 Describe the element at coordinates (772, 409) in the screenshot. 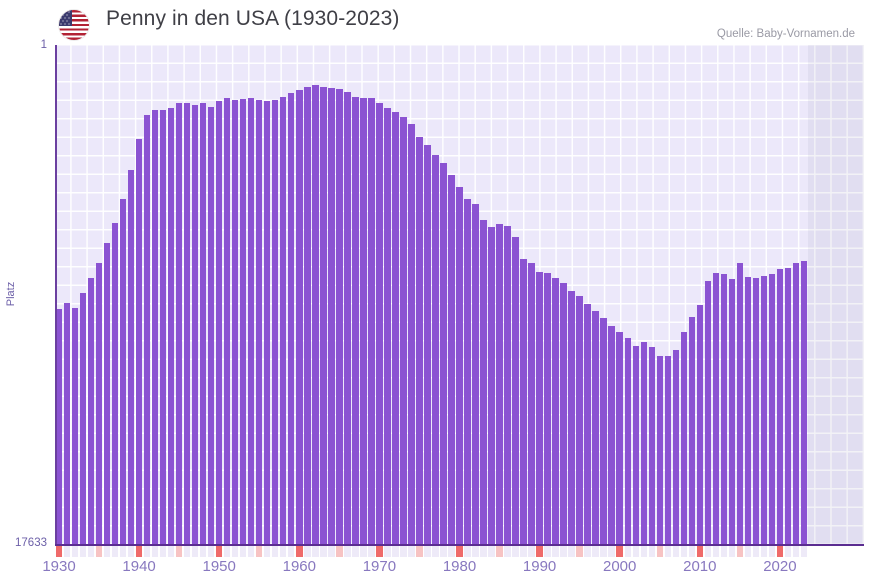

I see `bar-2019` at that location.